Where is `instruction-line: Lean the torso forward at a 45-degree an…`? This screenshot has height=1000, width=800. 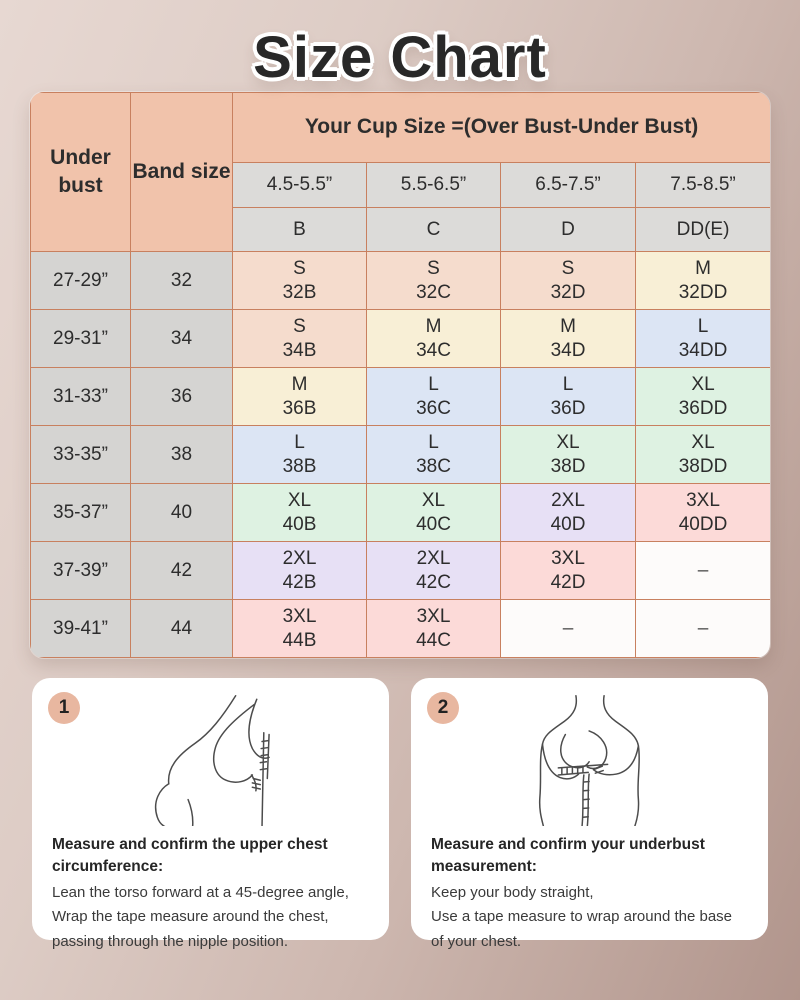 instruction-line: Lean the torso forward at a 45-degree an… is located at coordinates (200, 892).